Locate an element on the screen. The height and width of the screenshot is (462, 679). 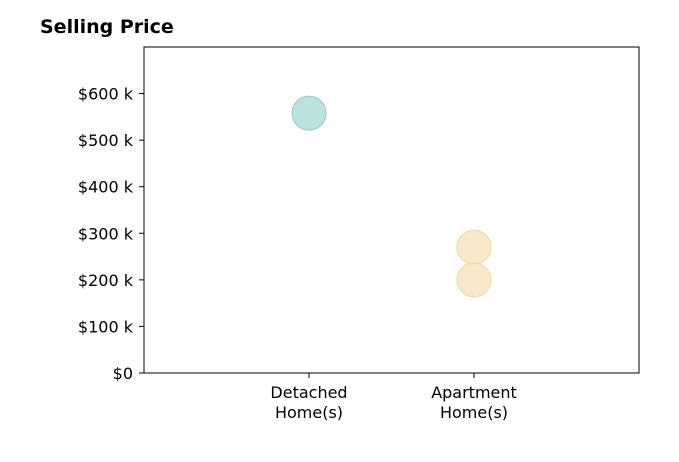
y-axis: $0 $100 k $200 k $300 k $400 k $500 k $600 k is located at coordinates (111, 234).